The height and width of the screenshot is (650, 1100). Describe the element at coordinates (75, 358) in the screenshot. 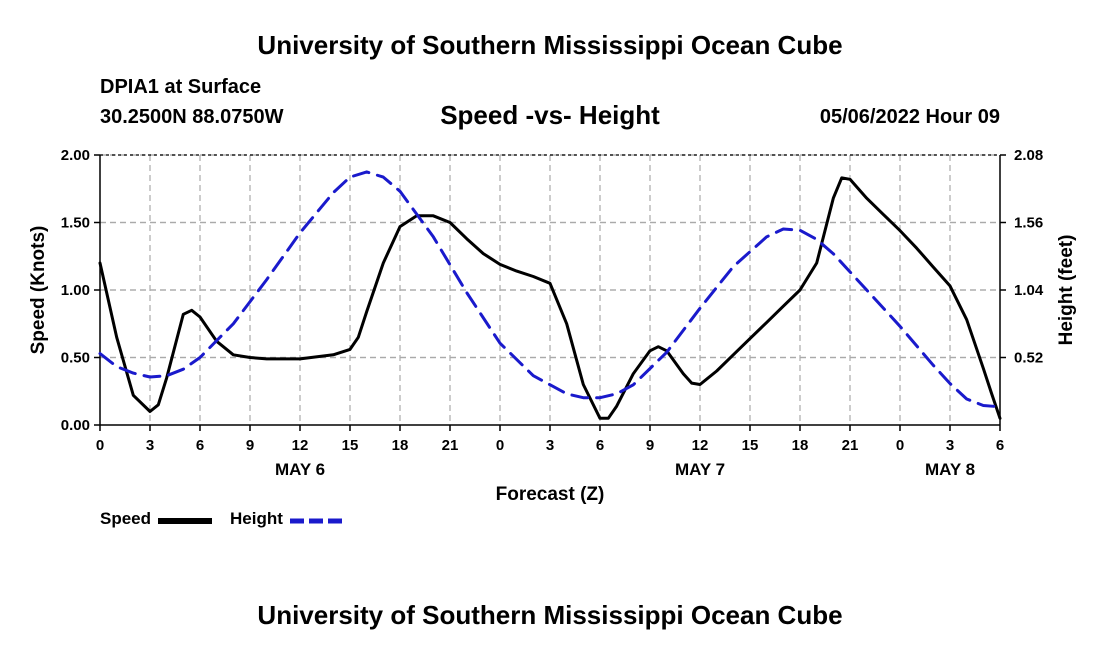

I see `y-tick-label: 0.50` at that location.